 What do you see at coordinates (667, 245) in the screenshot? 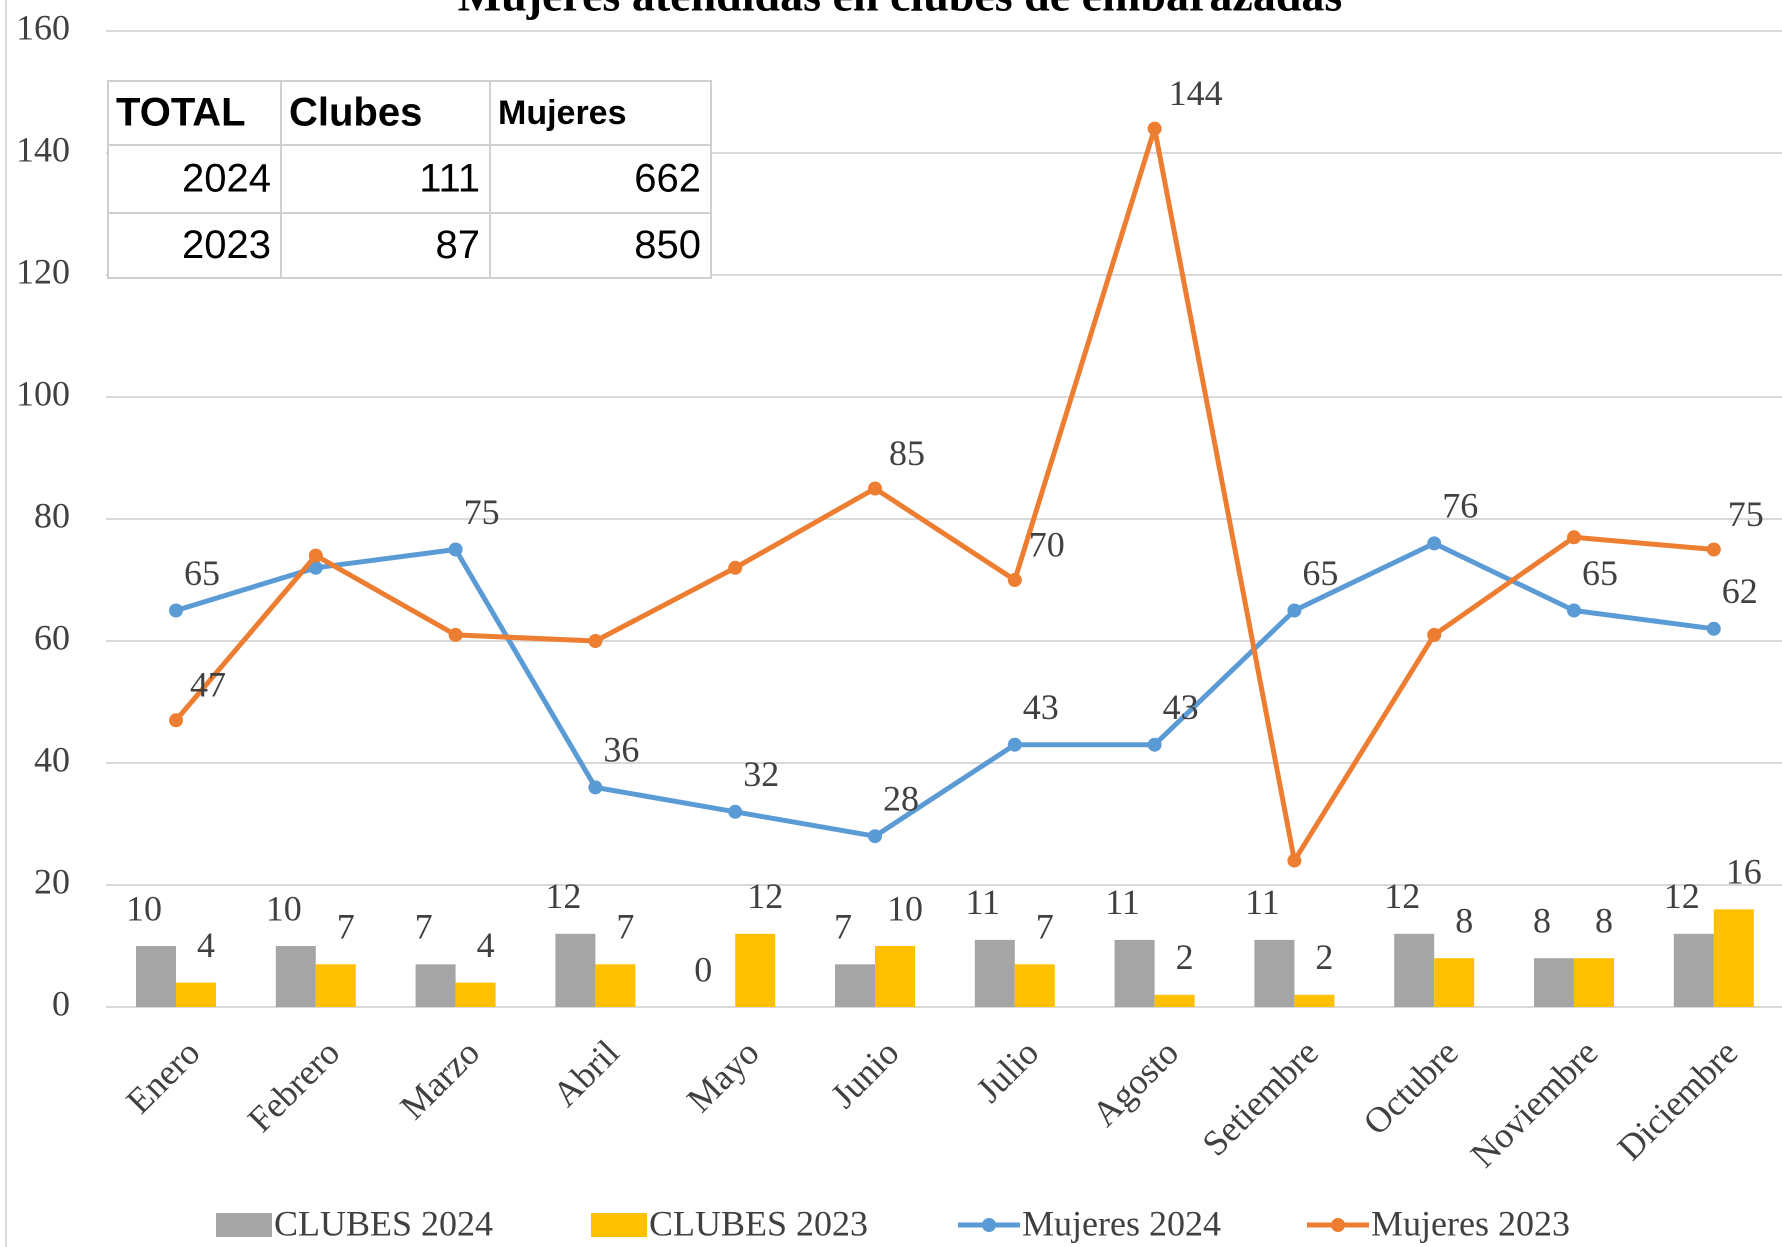
I see `table-cell: 850` at bounding box center [667, 245].